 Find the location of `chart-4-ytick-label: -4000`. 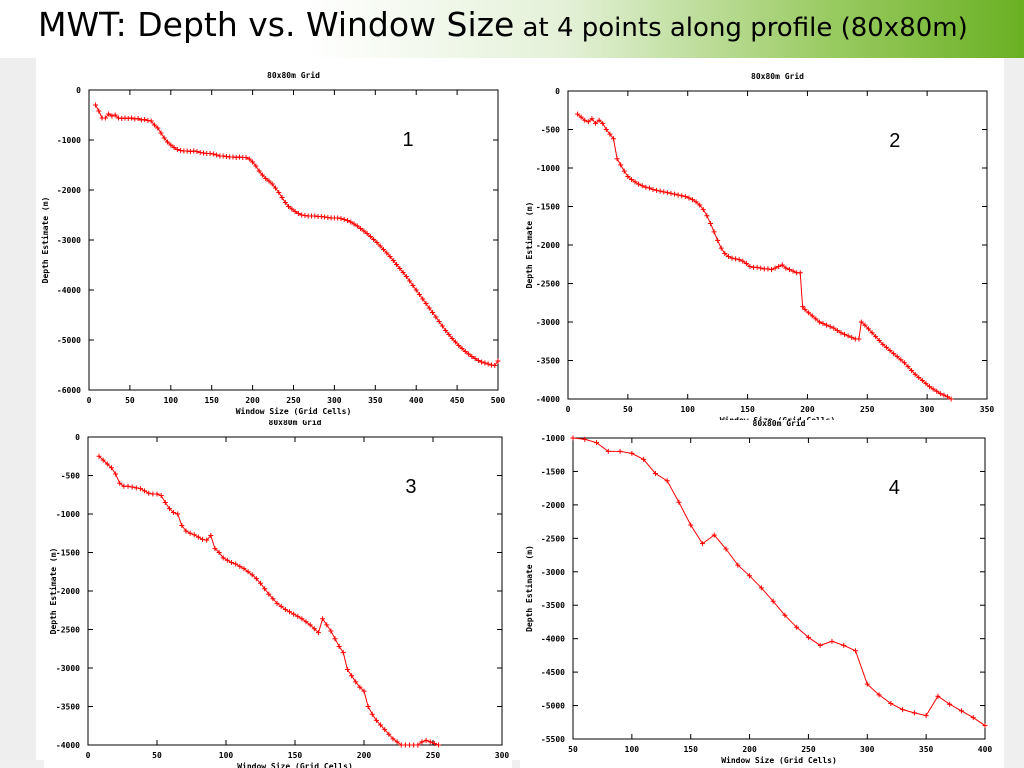

chart-4-ytick-label: -4000 is located at coordinates (553, 639).